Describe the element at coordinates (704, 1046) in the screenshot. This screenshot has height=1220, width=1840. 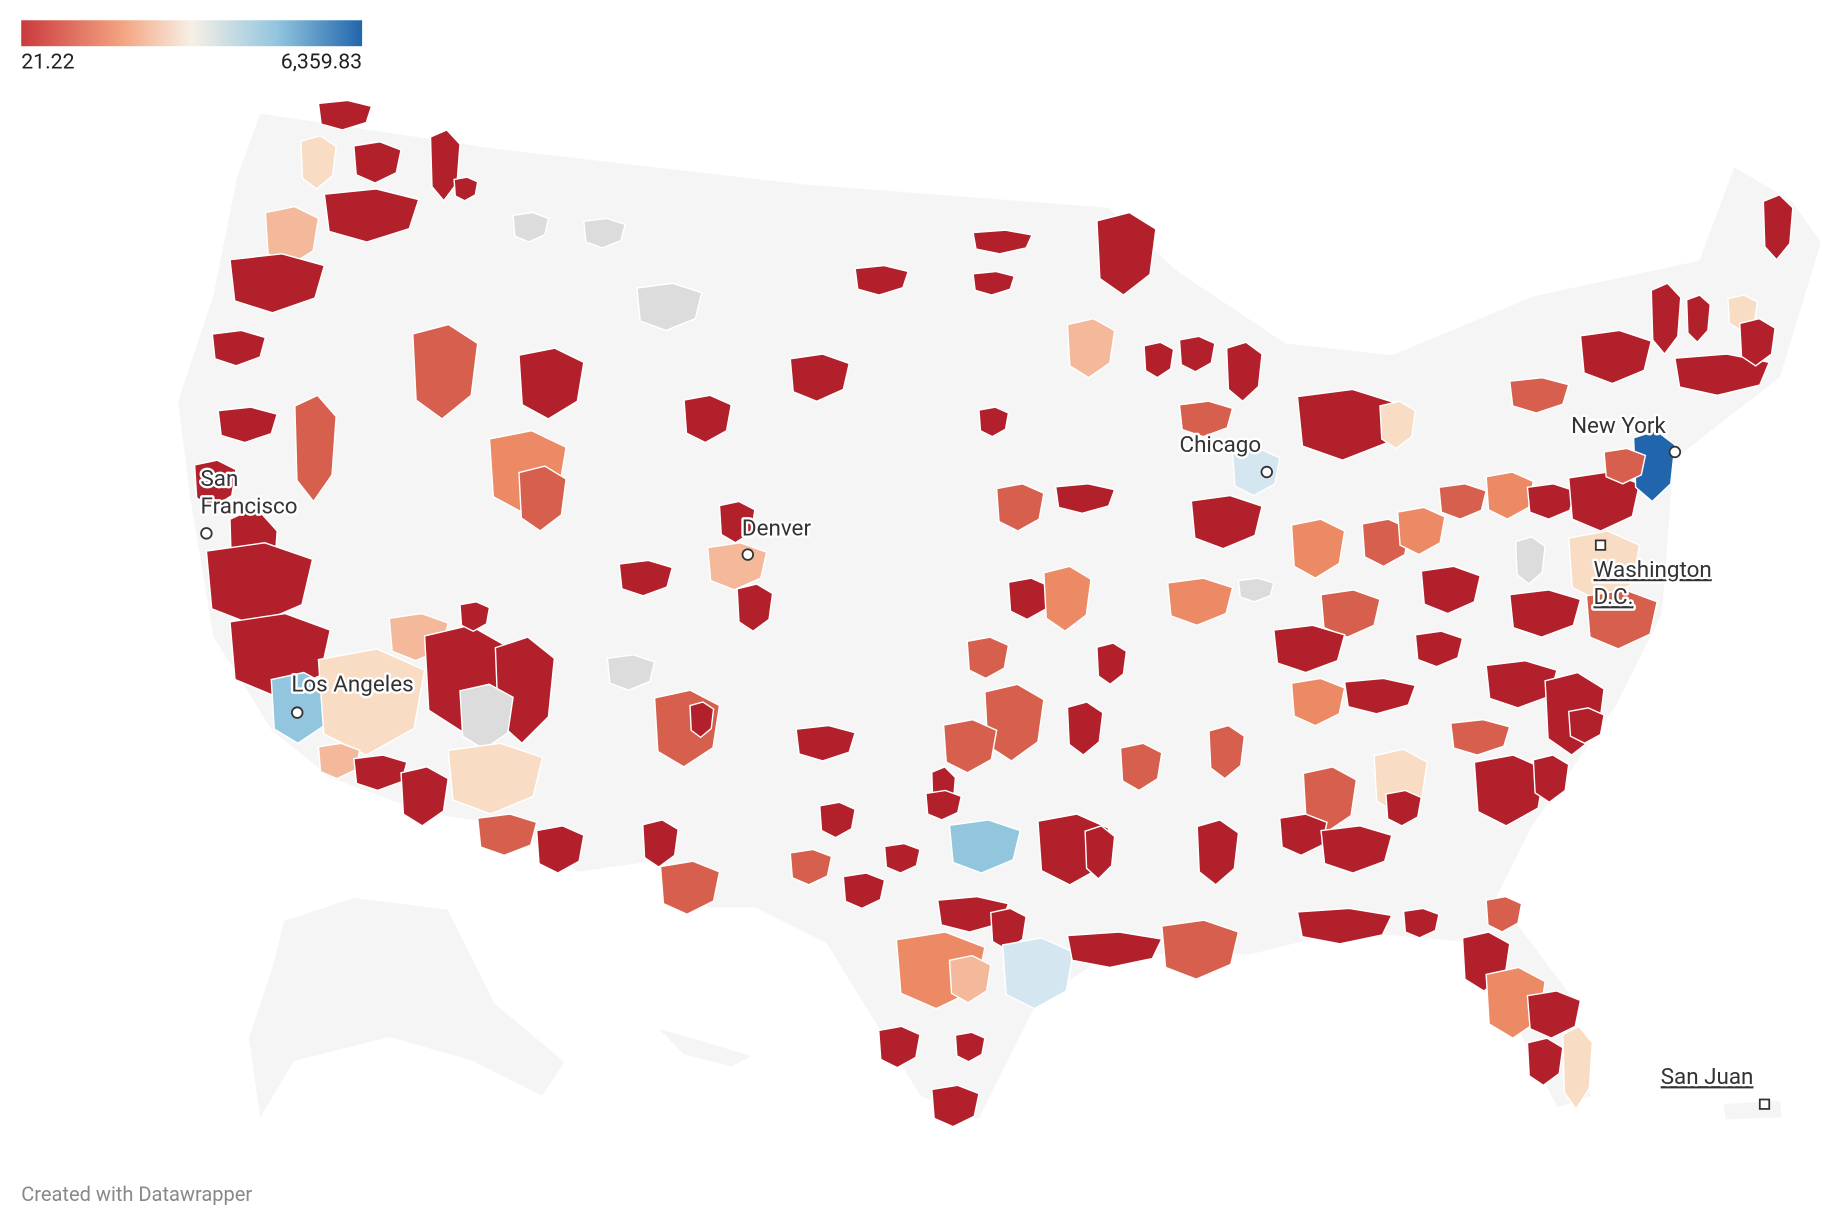
I see `hawaii` at that location.